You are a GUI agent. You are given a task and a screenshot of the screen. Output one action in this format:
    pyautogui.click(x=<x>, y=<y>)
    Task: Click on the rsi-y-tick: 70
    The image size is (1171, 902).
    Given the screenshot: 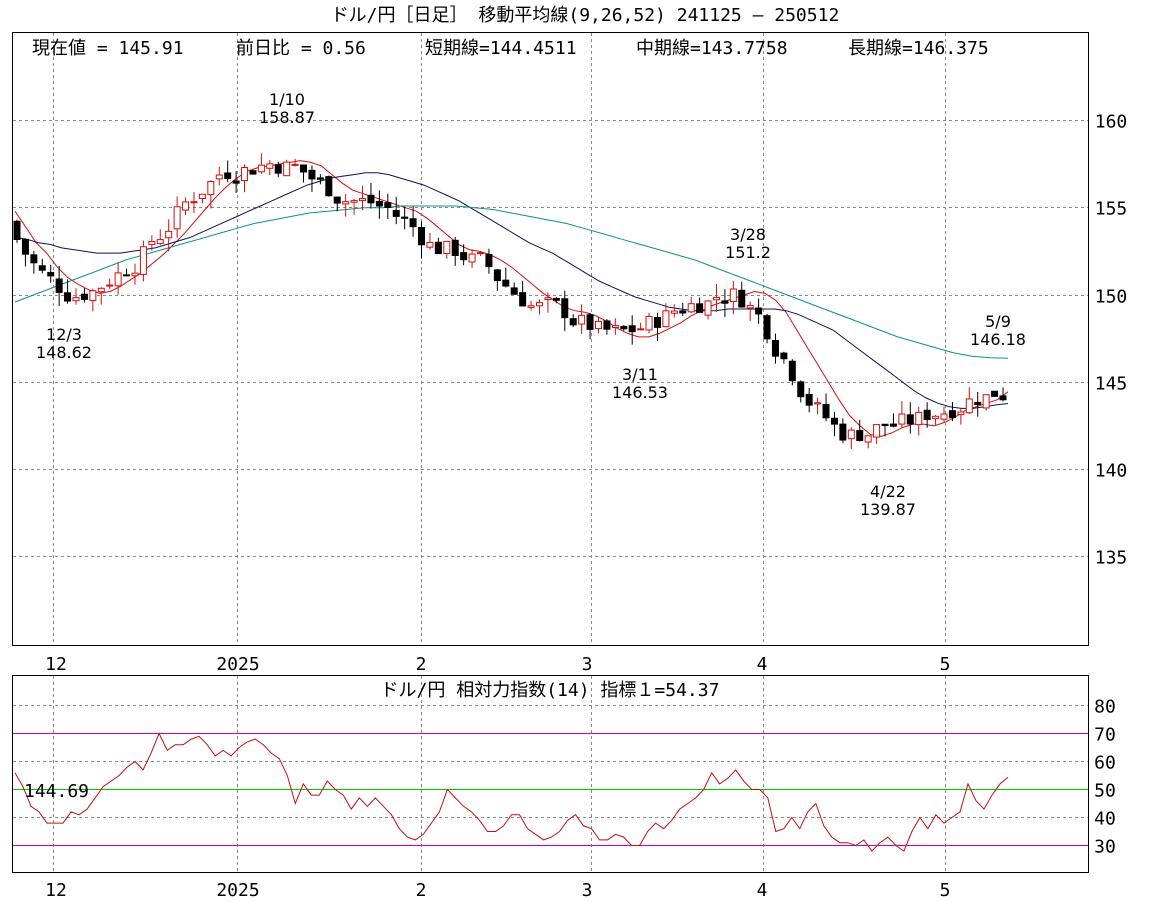 What is the action you would take?
    pyautogui.click(x=1105, y=735)
    